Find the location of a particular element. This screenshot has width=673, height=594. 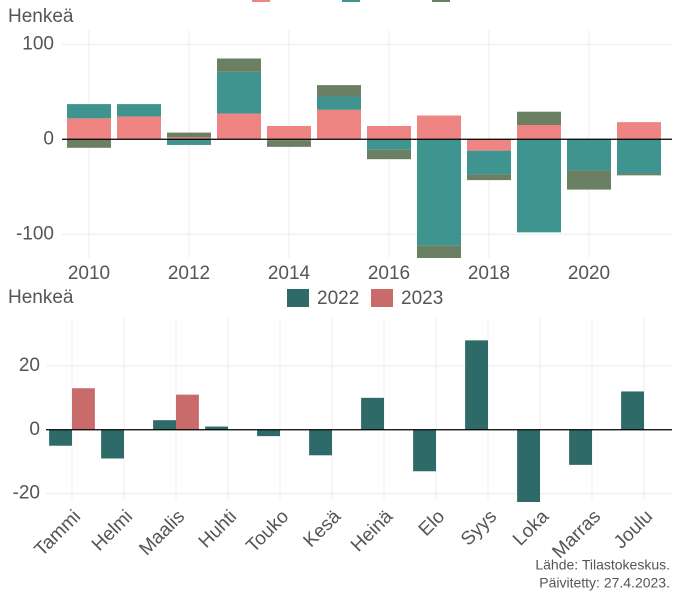

x-tick-label: 2016 is located at coordinates (389, 273).